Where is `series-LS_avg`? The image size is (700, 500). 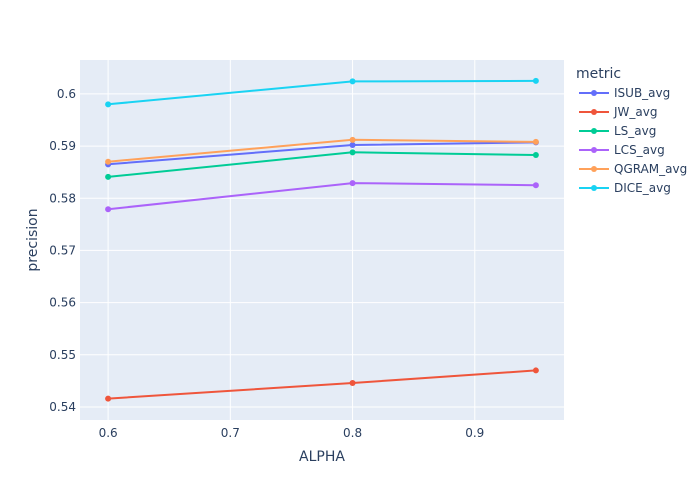 series-LS_avg is located at coordinates (322, 164).